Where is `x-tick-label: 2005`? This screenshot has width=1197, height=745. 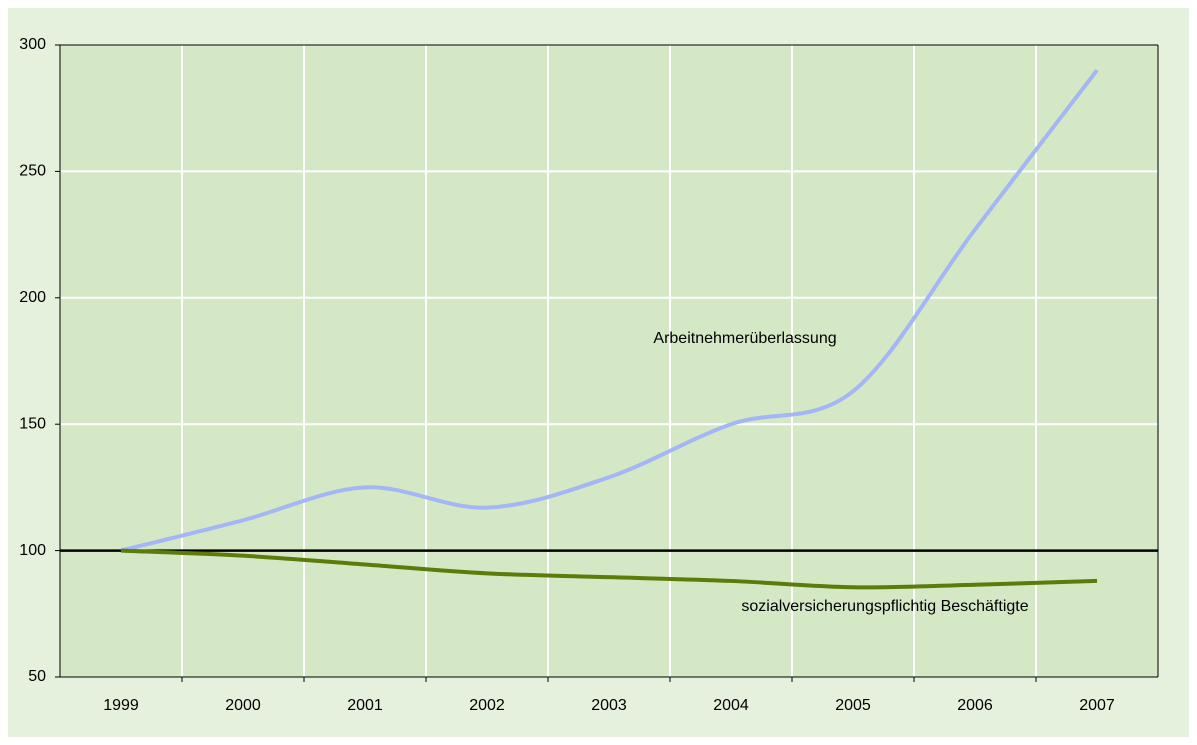 x-tick-label: 2005 is located at coordinates (853, 705).